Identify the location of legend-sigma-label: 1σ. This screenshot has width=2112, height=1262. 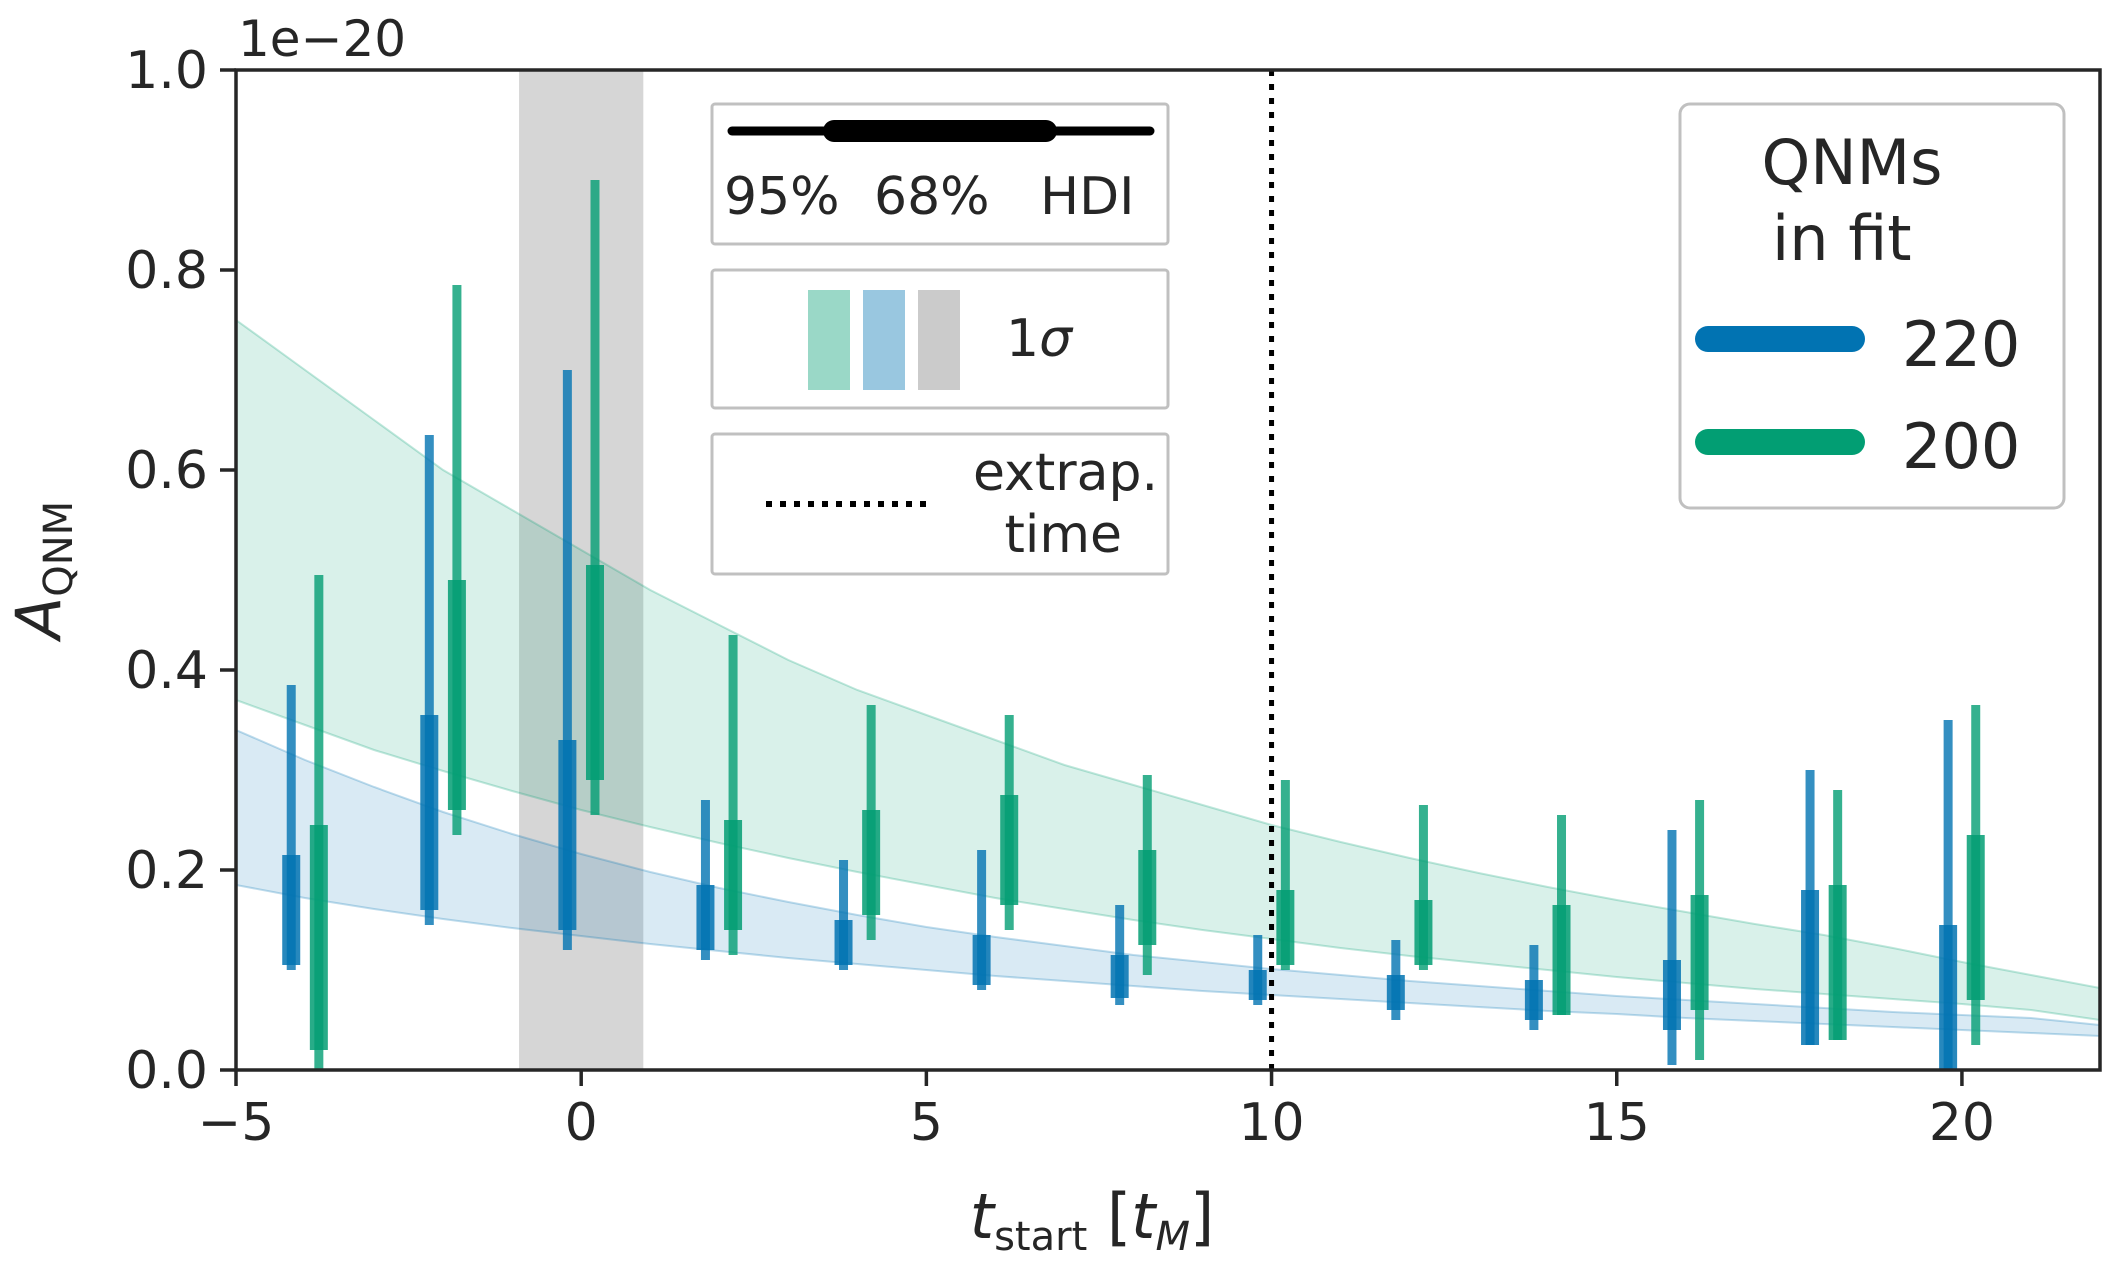
(1040, 339).